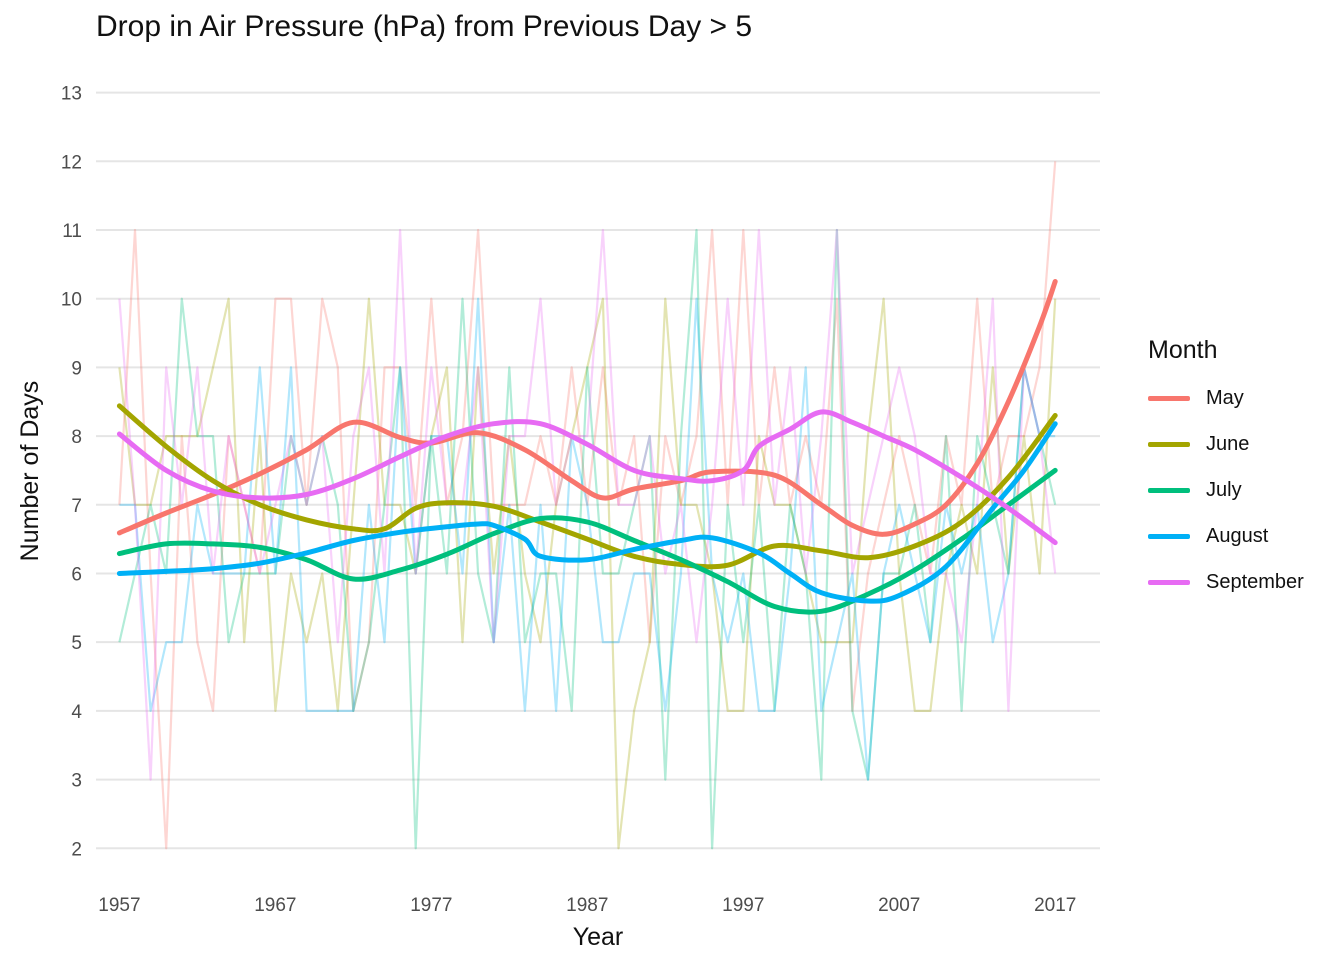 This screenshot has height=960, width=1344. I want to click on legend: Month May June July August September, so click(1226, 470).